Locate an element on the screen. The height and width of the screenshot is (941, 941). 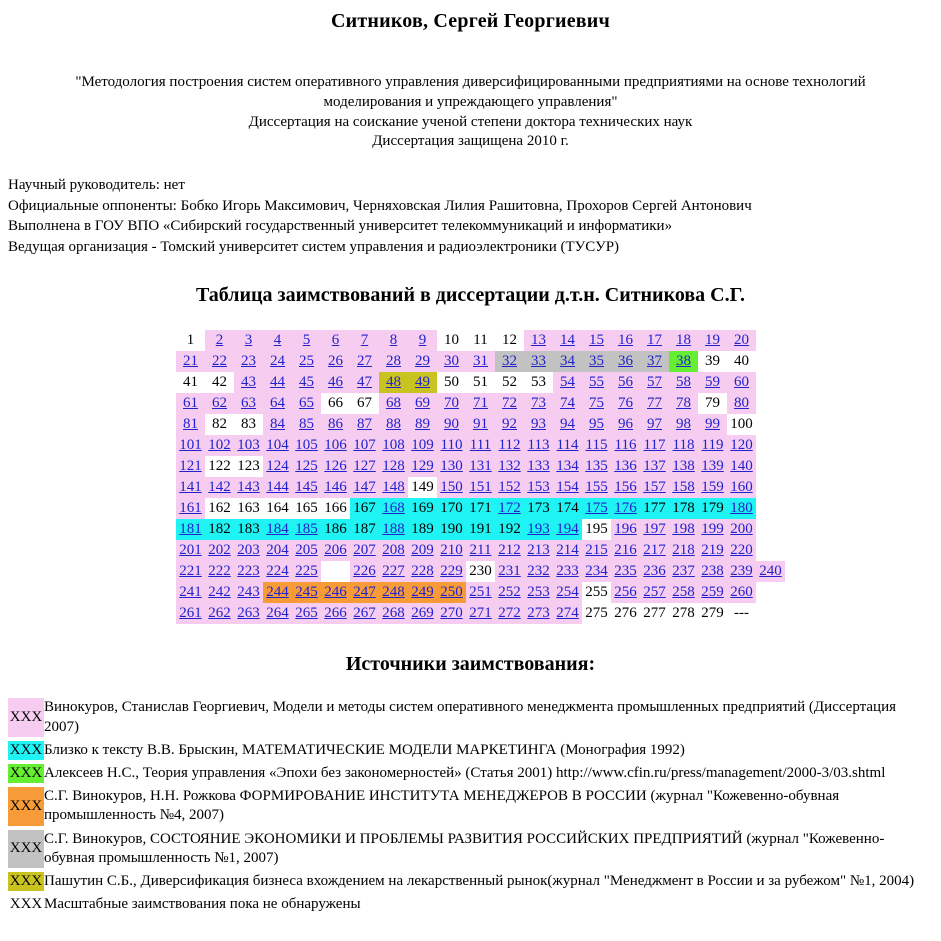
grid-cell-page-271: 271 is located at coordinates (480, 614).